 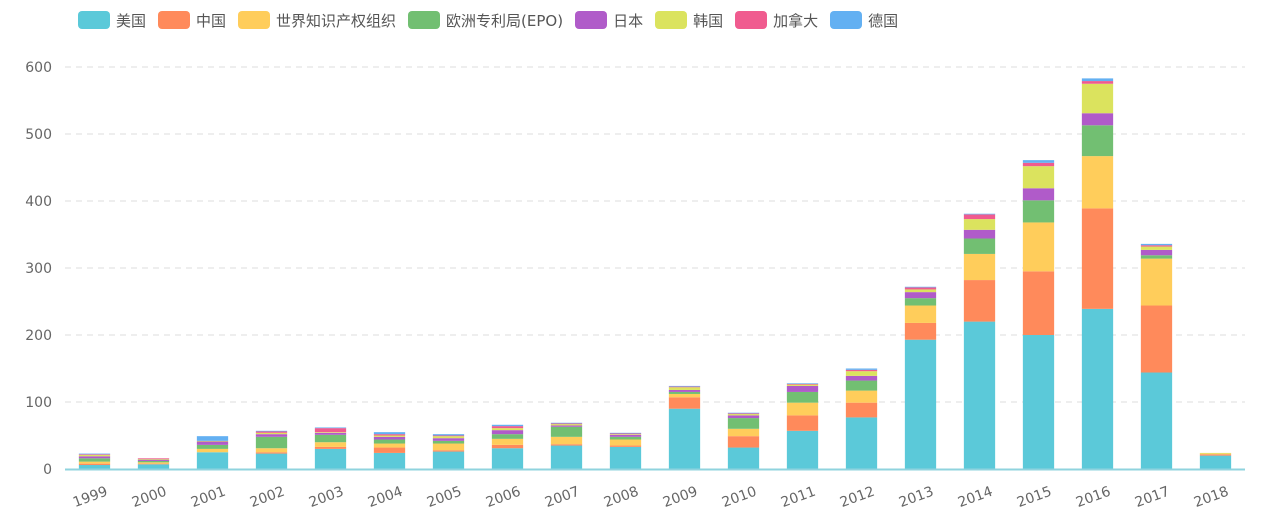 I want to click on legend-item-2: 中国, so click(x=192, y=20).